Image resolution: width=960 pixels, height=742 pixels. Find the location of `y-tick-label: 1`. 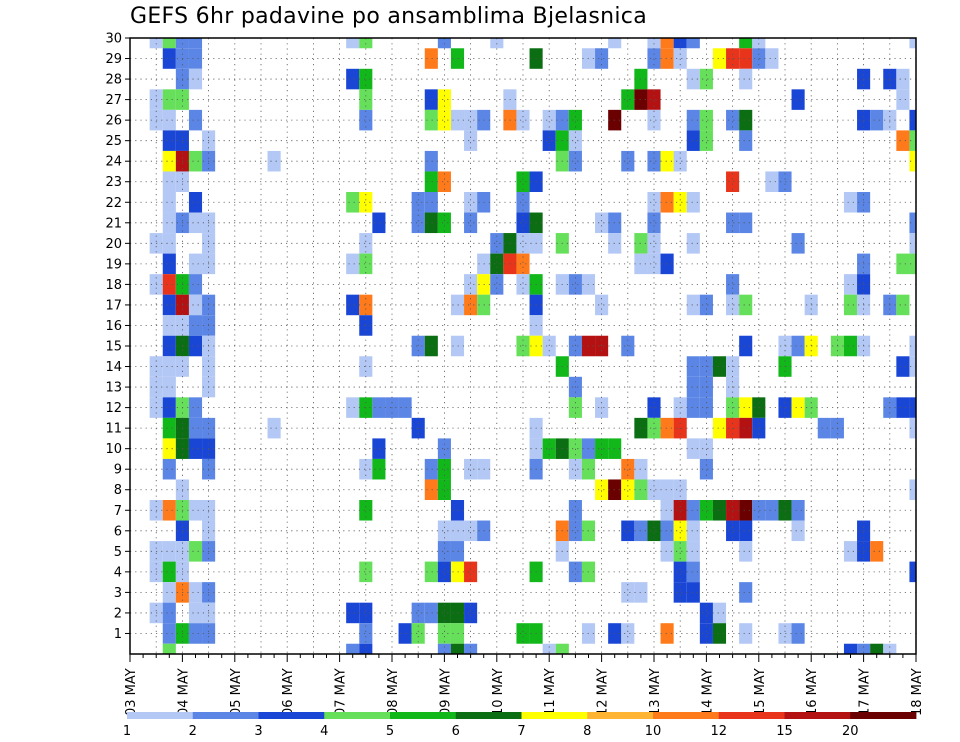

y-tick-label: 1 is located at coordinates (118, 634).